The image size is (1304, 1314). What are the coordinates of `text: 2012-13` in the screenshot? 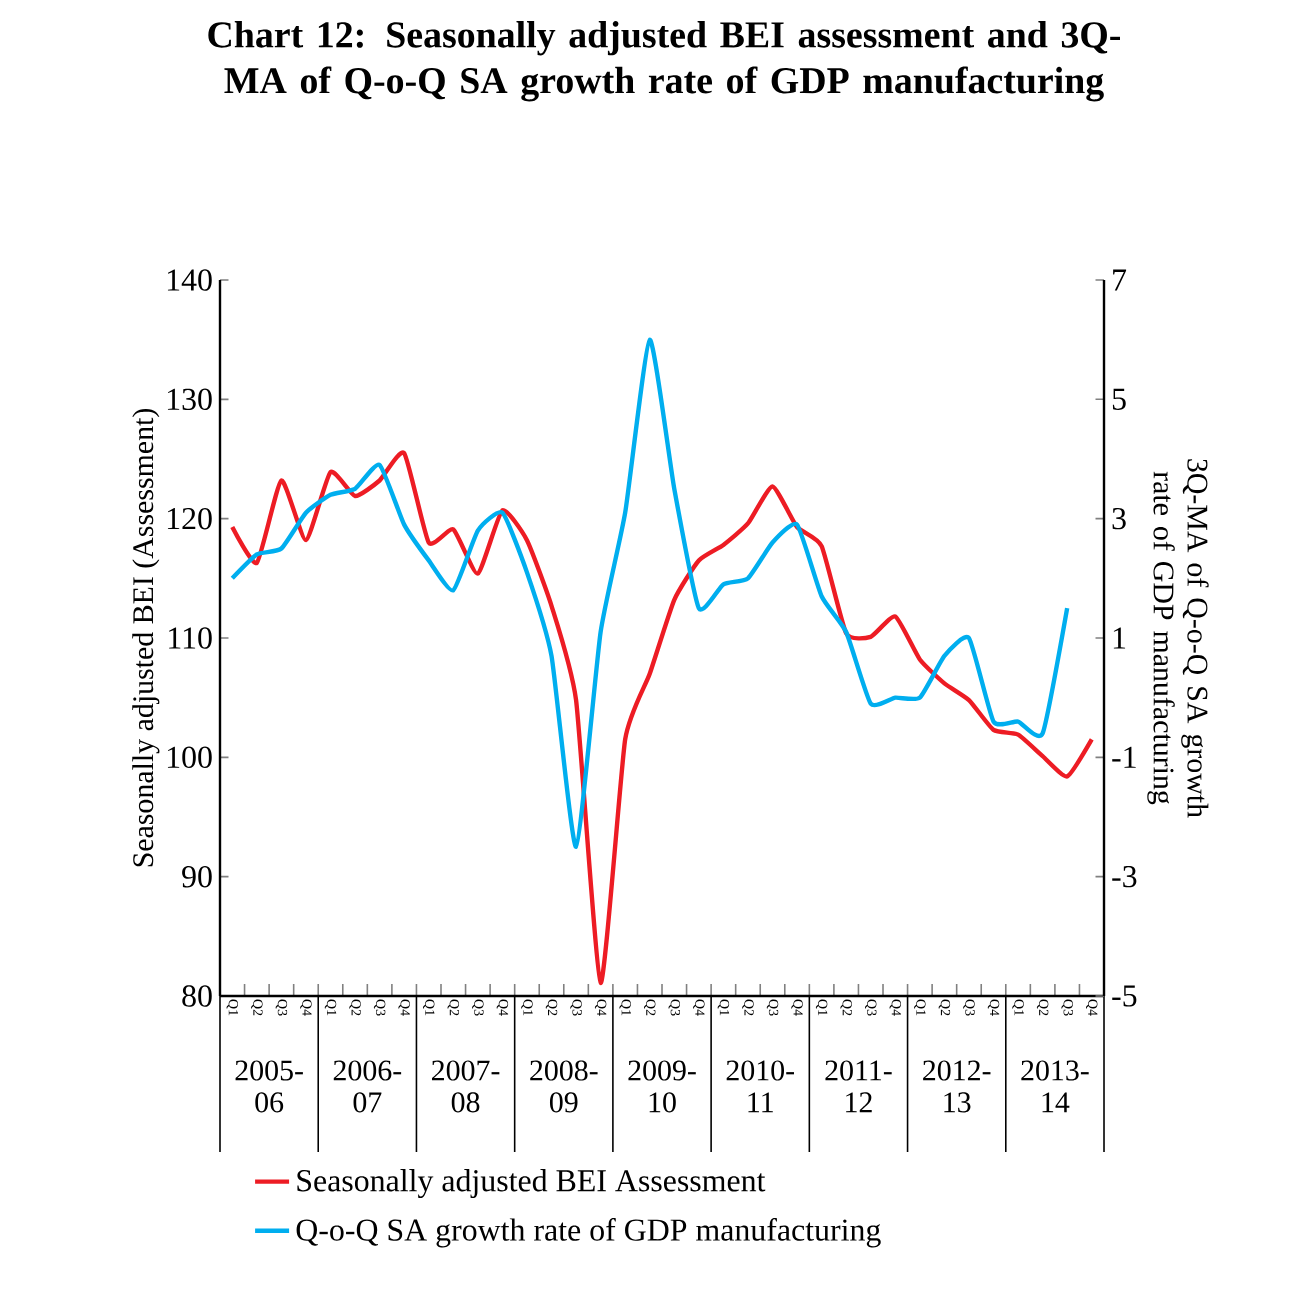 It's located at (957, 1086).